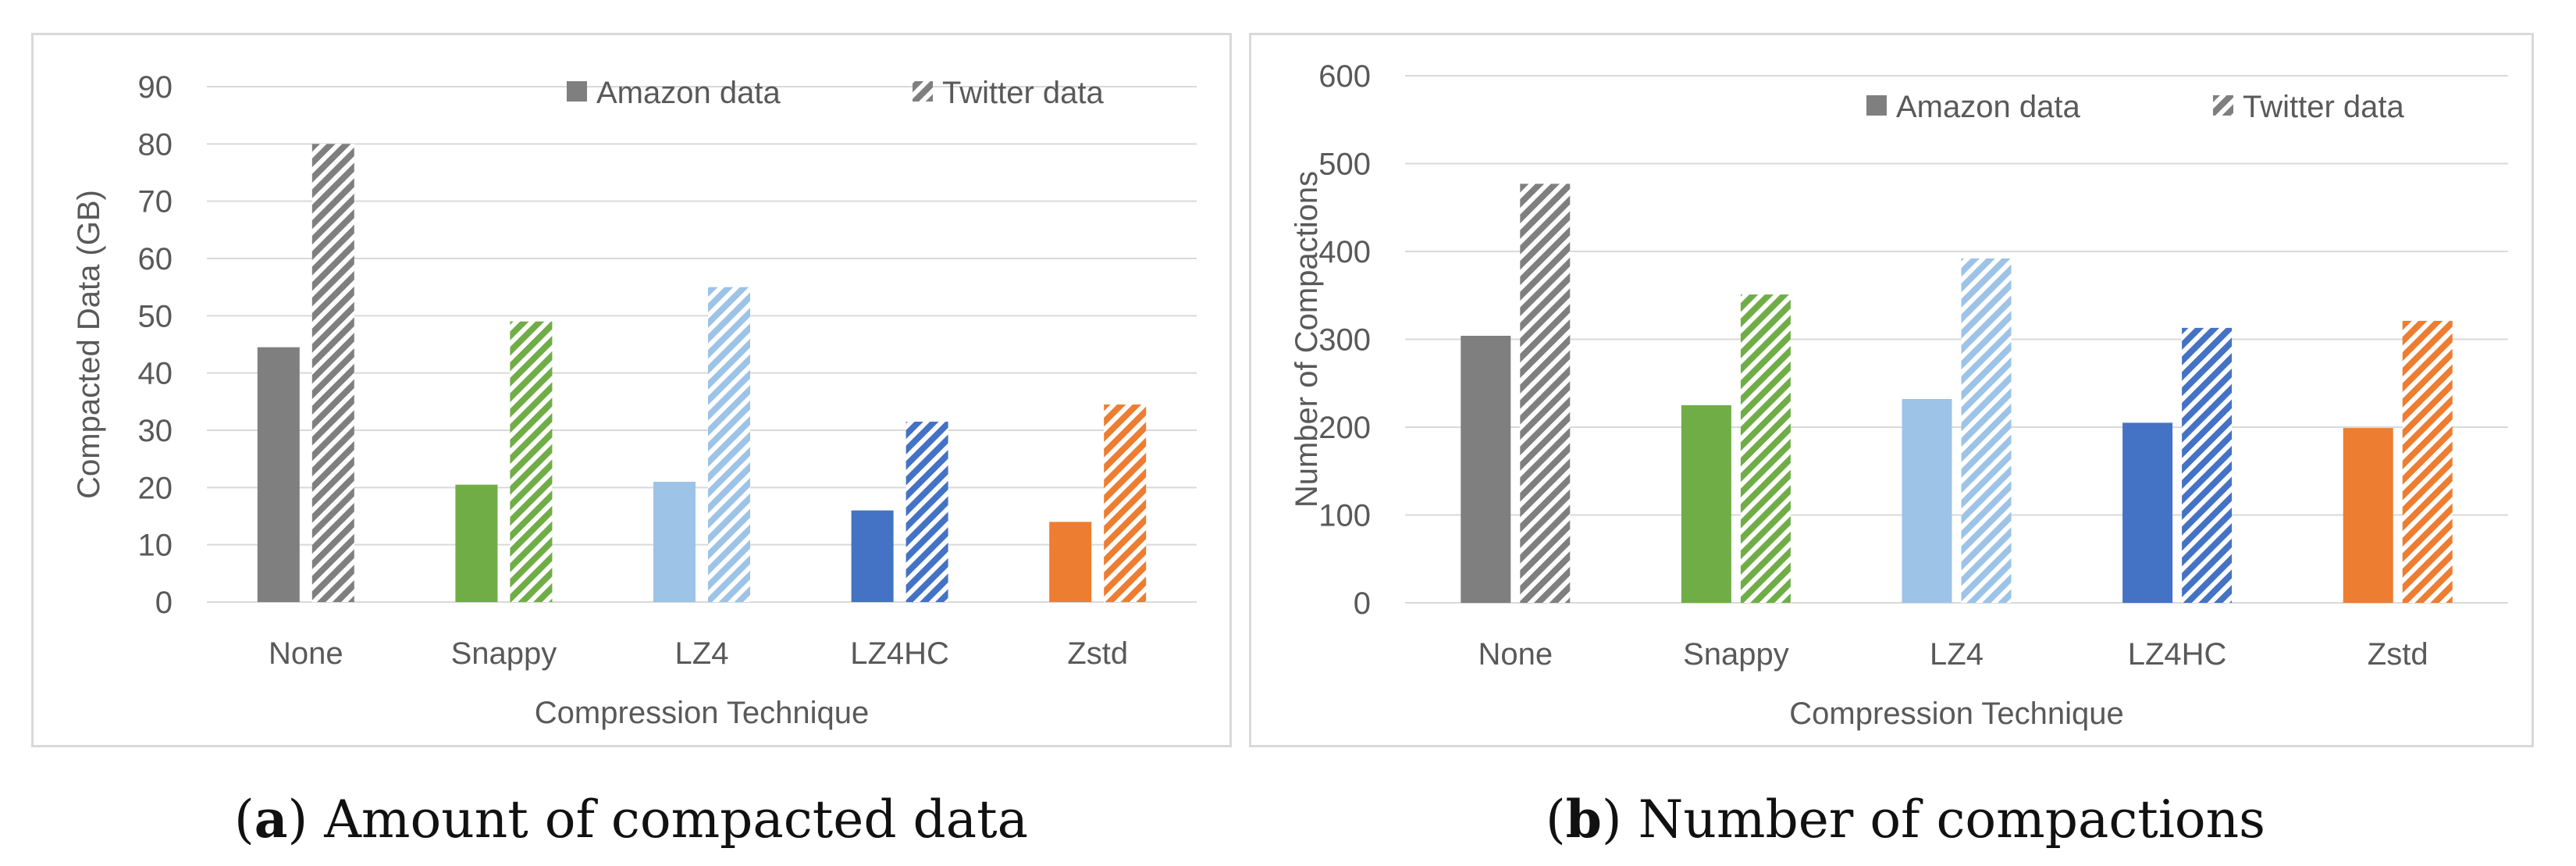 The width and height of the screenshot is (2576, 866). Describe the element at coordinates (155, 316) in the screenshot. I see `y-tick-label: 50` at that location.